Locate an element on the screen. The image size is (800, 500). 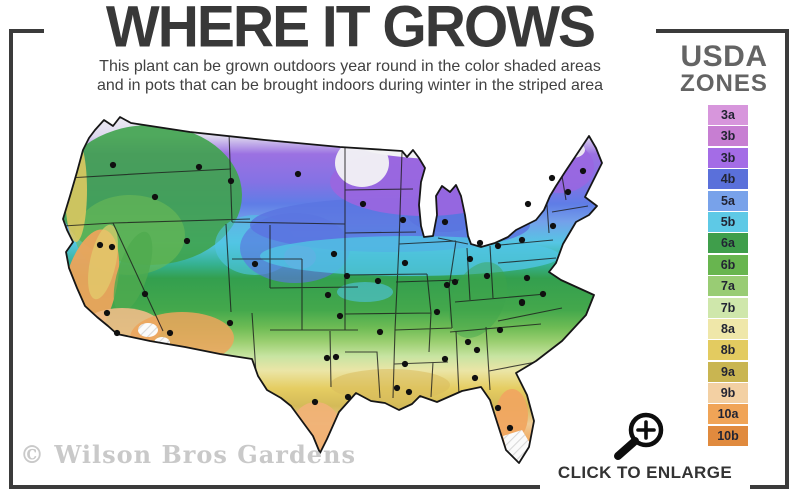
header: WHERE IT GROWS is located at coordinates (350, 28).